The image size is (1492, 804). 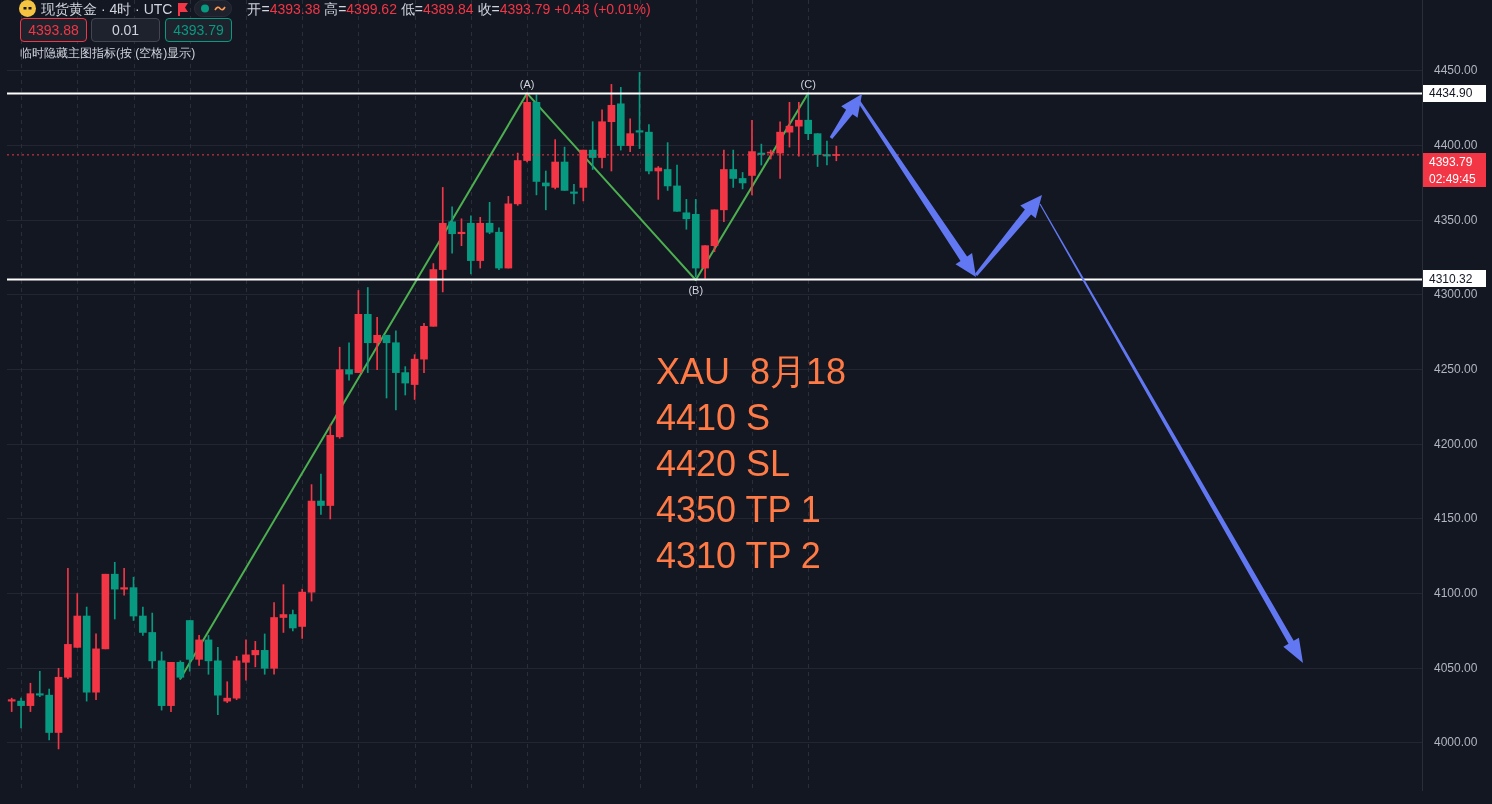 I want to click on chart-title: 现货黄金 · 4时 · UTC, so click(x=107, y=8).